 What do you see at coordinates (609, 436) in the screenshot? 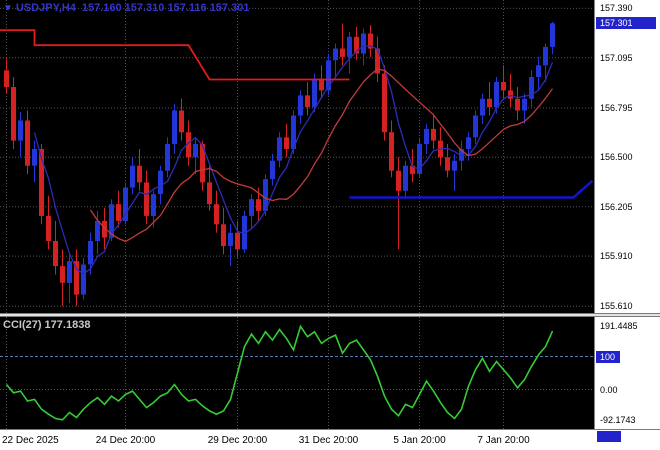
I see `axis-corner-marker` at bounding box center [609, 436].